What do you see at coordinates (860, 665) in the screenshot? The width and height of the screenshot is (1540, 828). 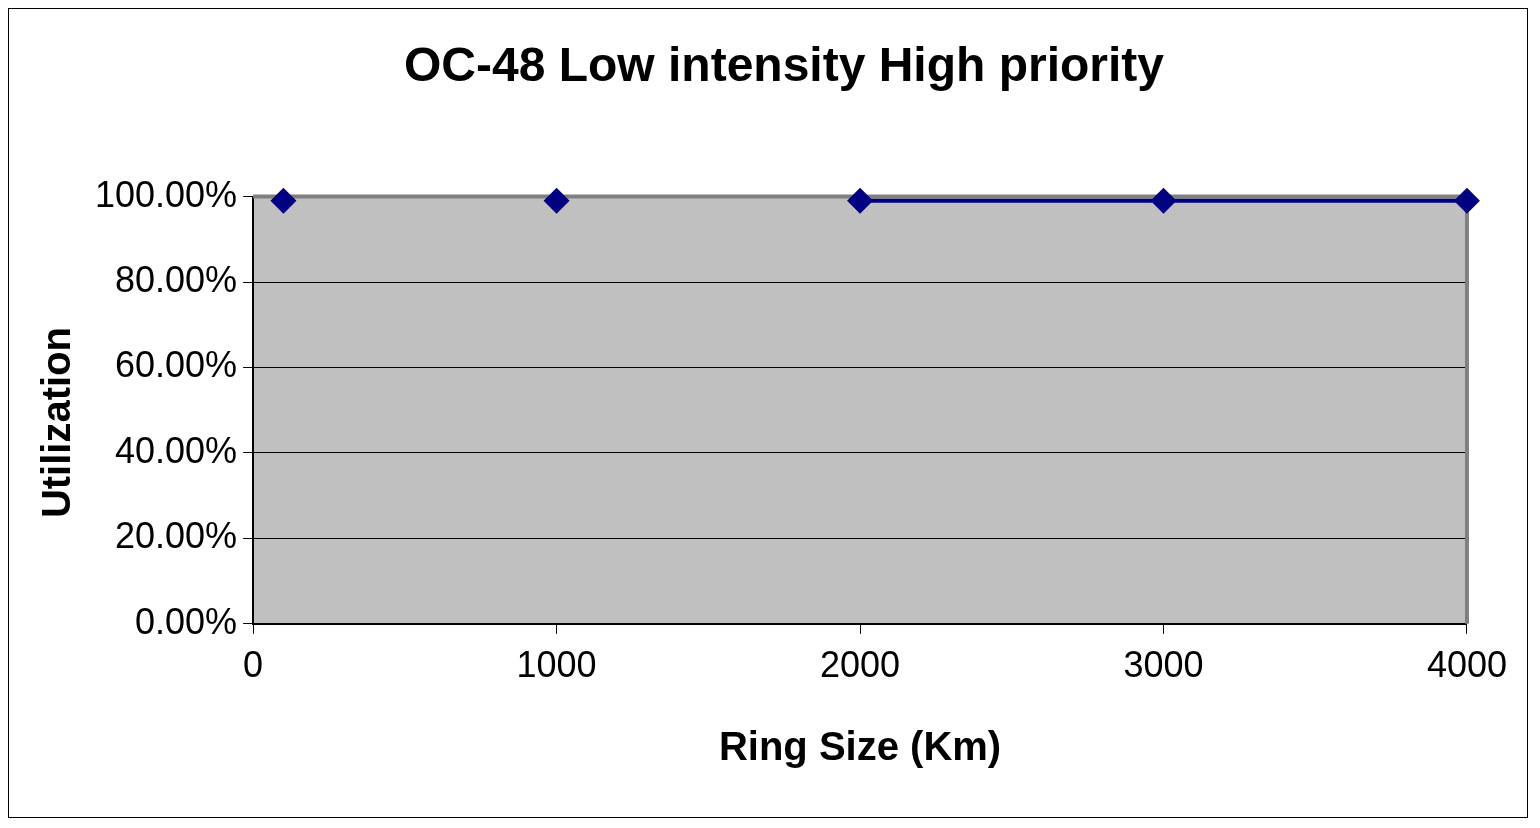 I see `x-tick-label: 2000` at bounding box center [860, 665].